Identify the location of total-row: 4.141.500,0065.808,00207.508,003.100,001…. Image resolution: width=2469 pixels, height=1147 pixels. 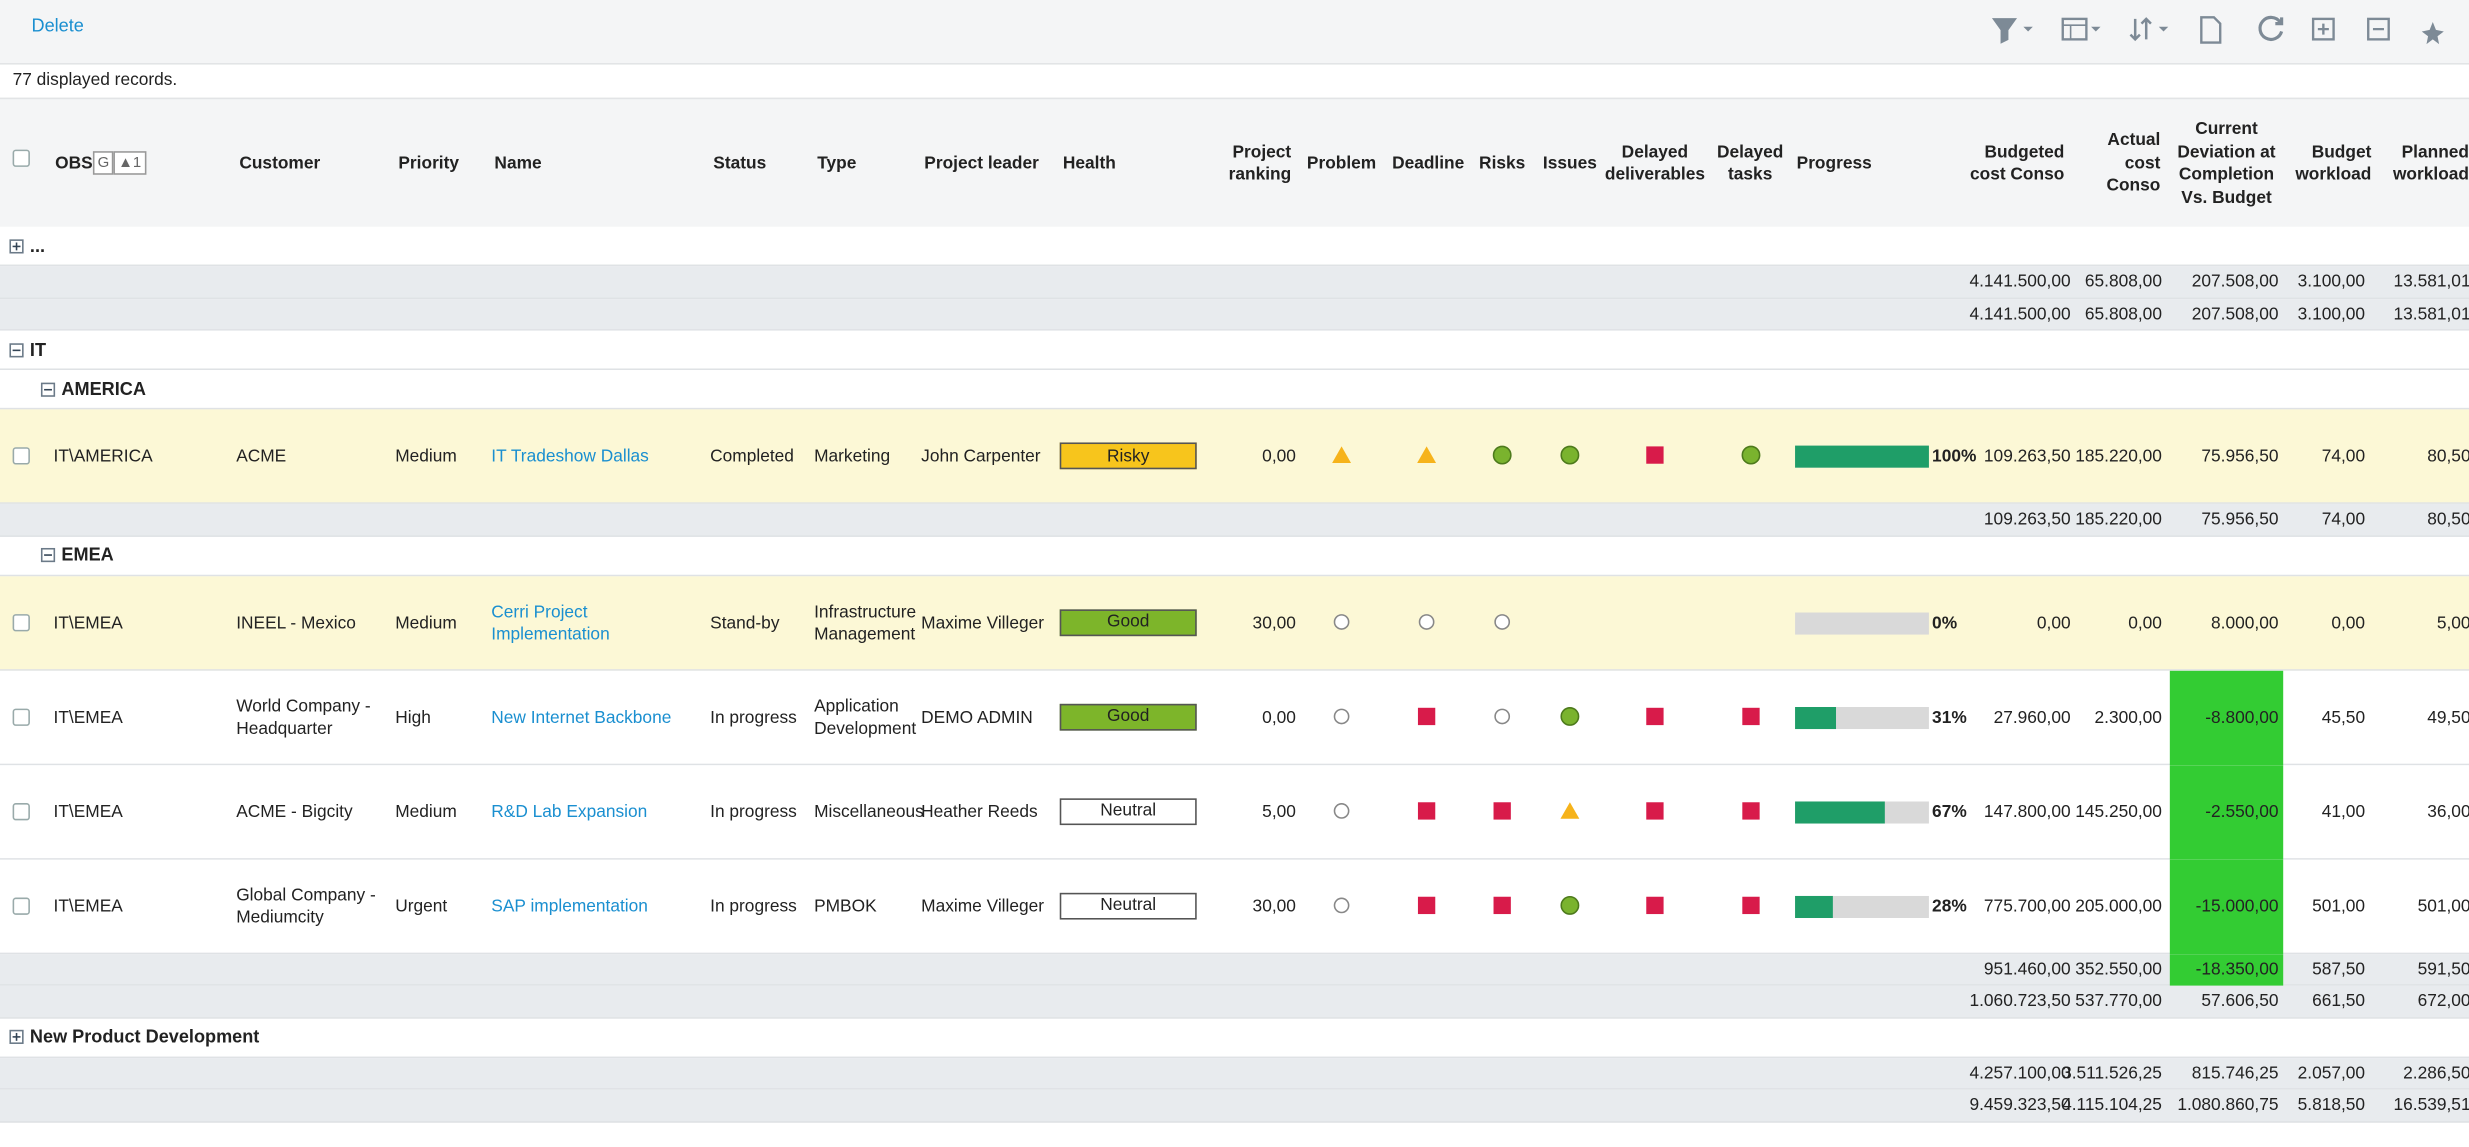
(1234, 282).